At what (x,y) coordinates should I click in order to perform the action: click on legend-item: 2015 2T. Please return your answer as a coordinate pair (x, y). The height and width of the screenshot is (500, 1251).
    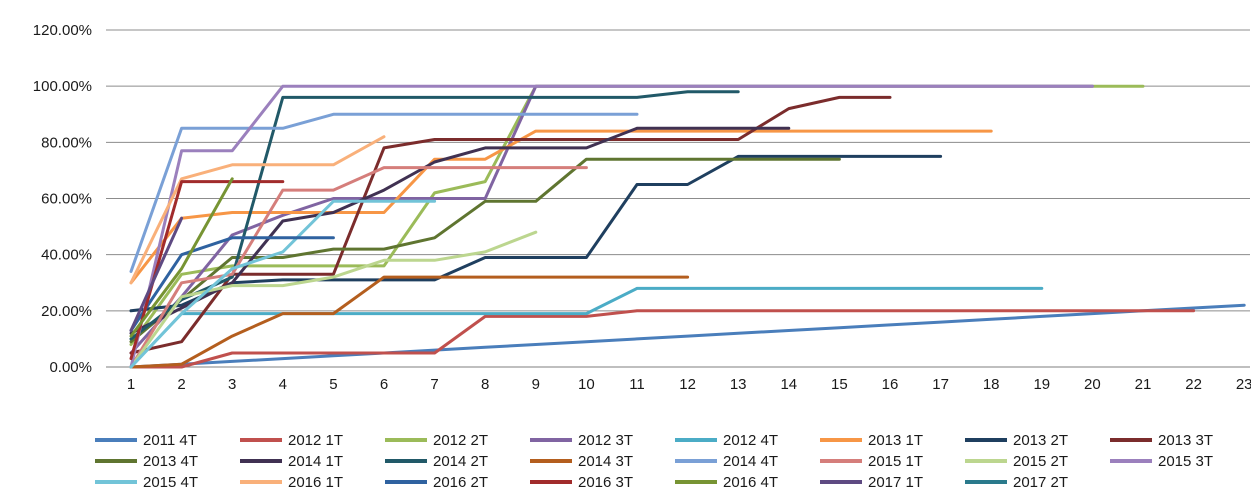
    Looking at the image, I should click on (1037, 461).